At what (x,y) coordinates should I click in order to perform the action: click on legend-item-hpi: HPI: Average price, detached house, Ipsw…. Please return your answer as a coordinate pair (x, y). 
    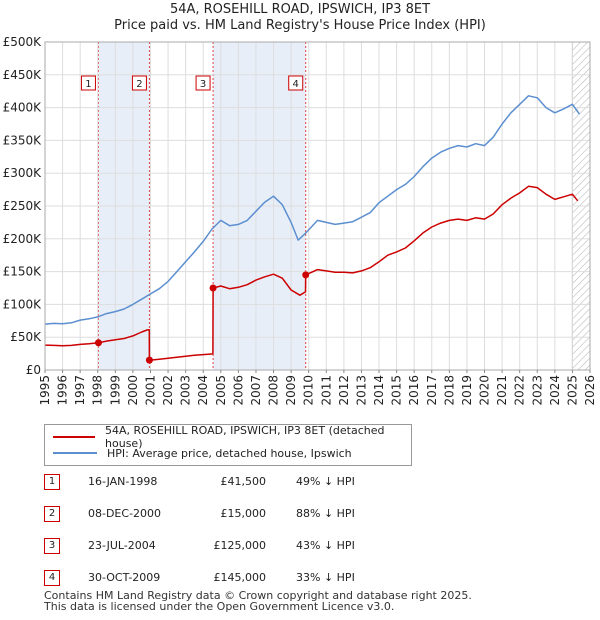
    Looking at the image, I should click on (202, 453).